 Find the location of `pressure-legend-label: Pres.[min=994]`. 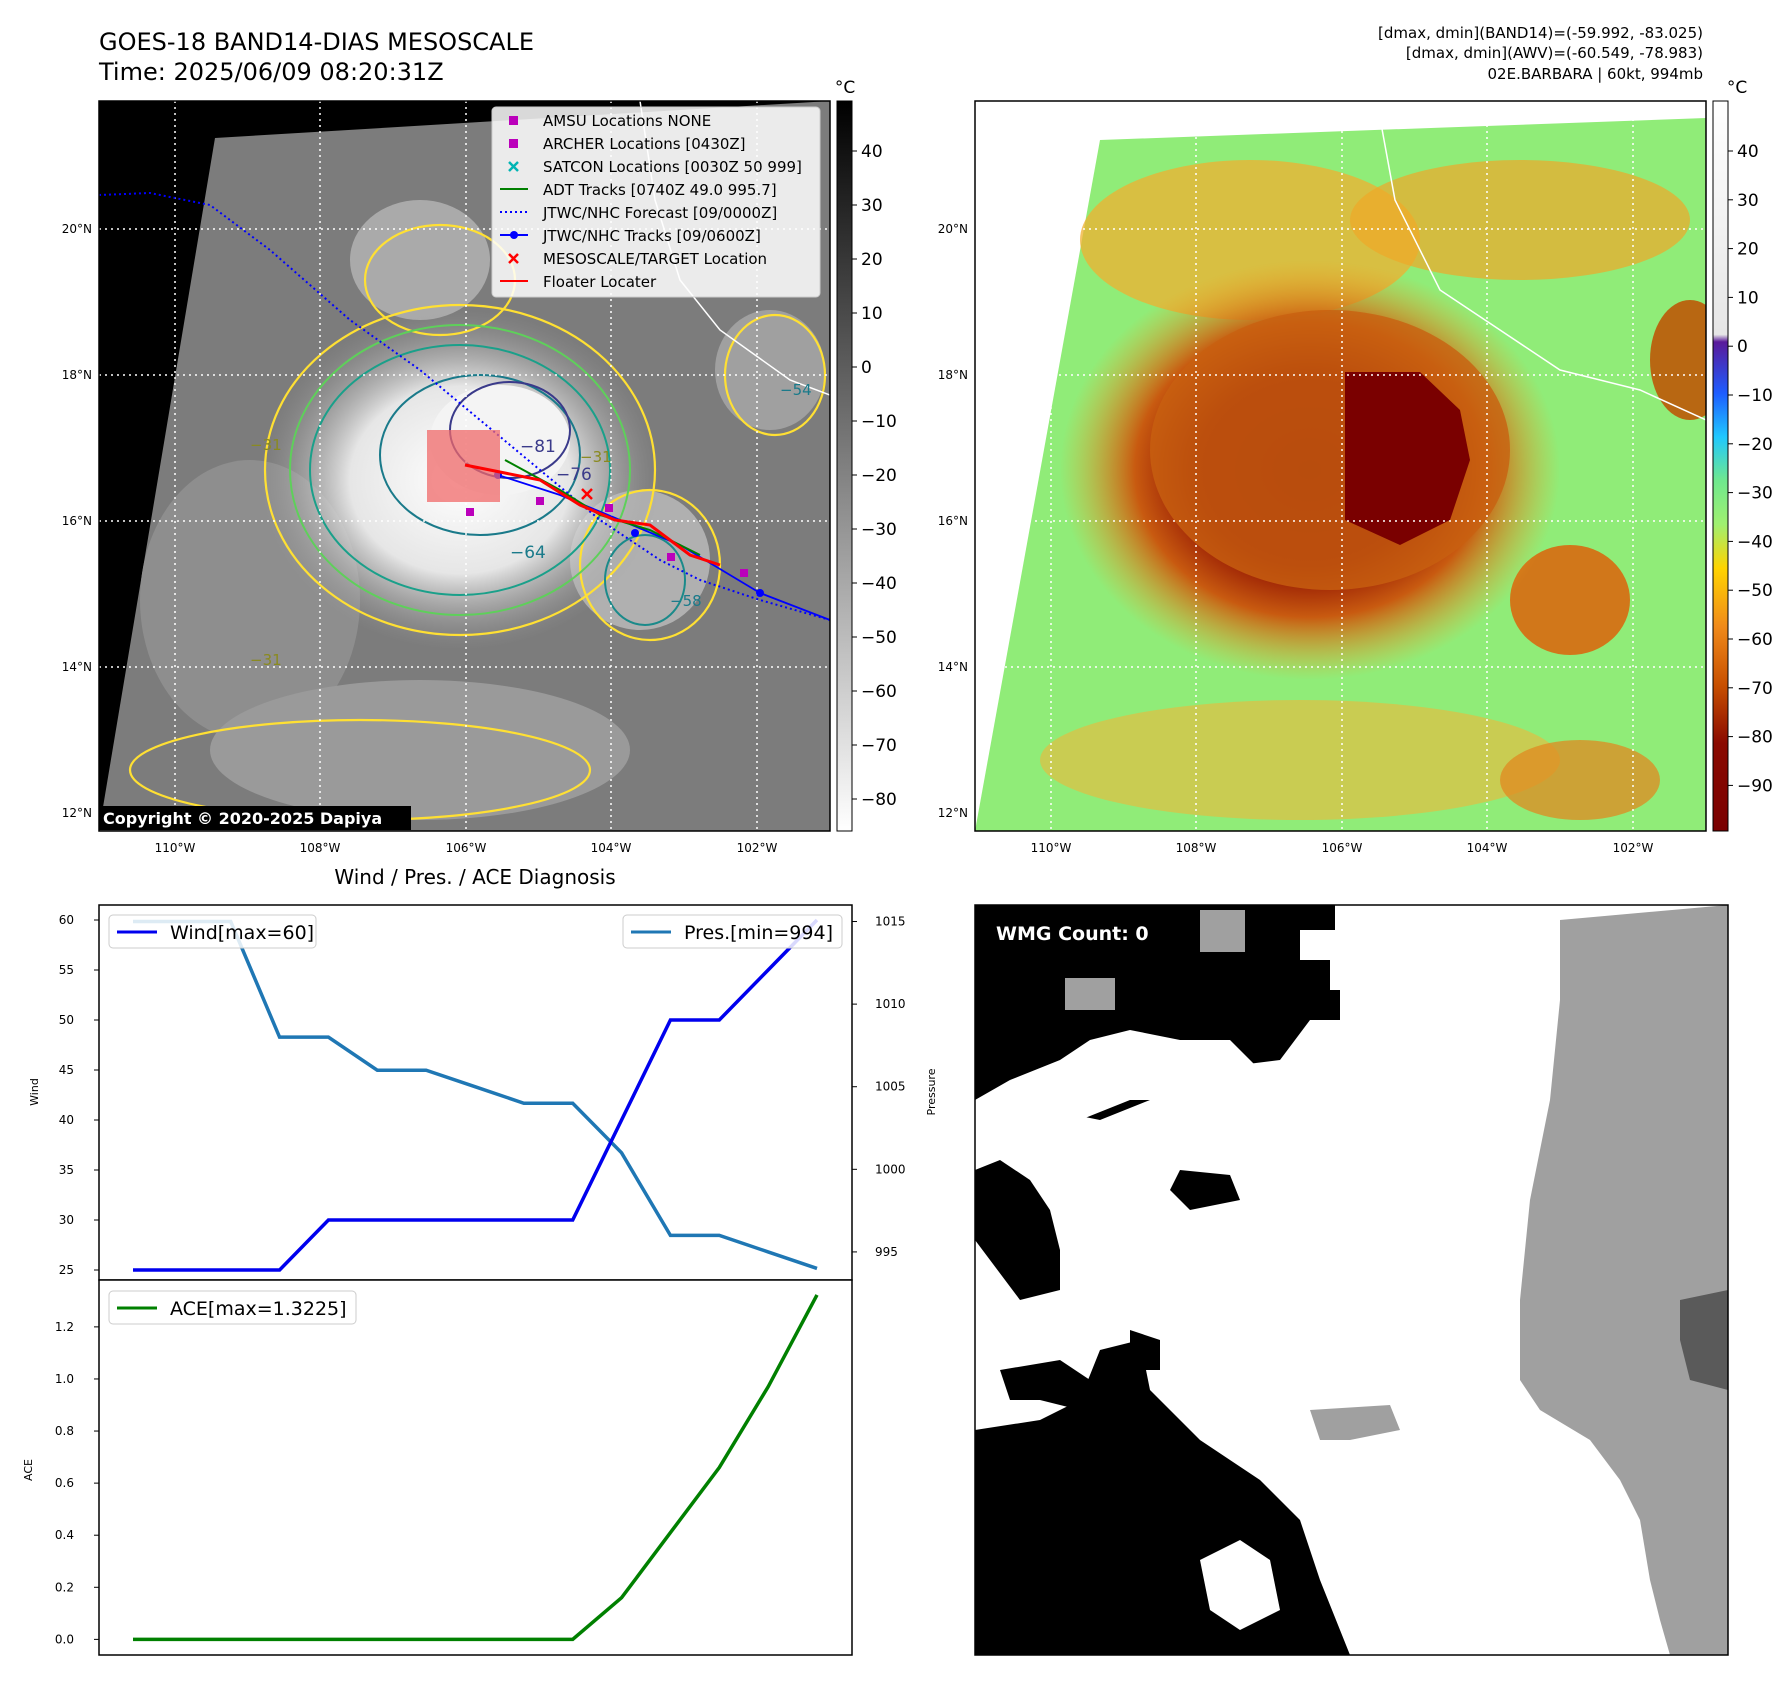

pressure-legend-label: Pres.[min=994] is located at coordinates (758, 933).